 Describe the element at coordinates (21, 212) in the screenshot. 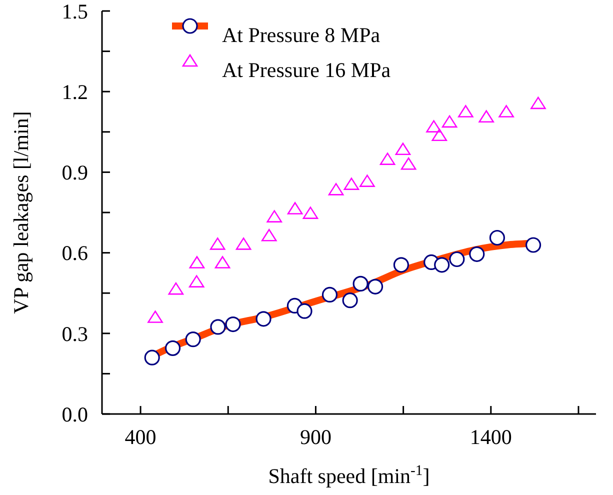

I see `y-axis-title: VP gap leakages [l/min]` at that location.